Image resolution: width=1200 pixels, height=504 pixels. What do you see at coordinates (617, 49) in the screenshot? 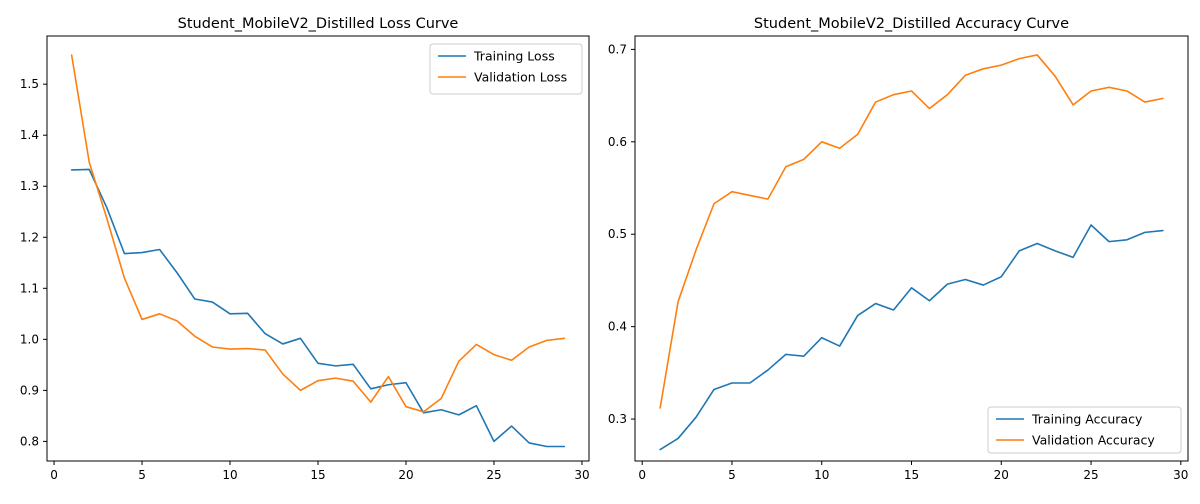
I see `y-tick-label: 0.7` at bounding box center [617, 49].